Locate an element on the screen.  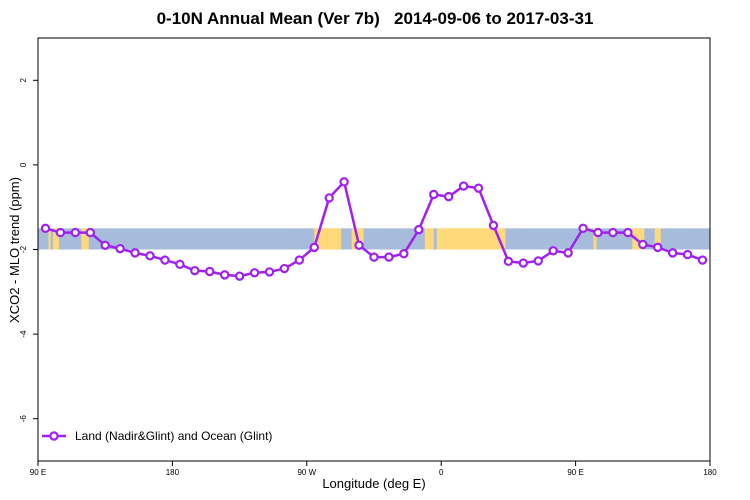
x-axis: 90 E 180 90 W 0 90 E 180 is located at coordinates (373, 469).